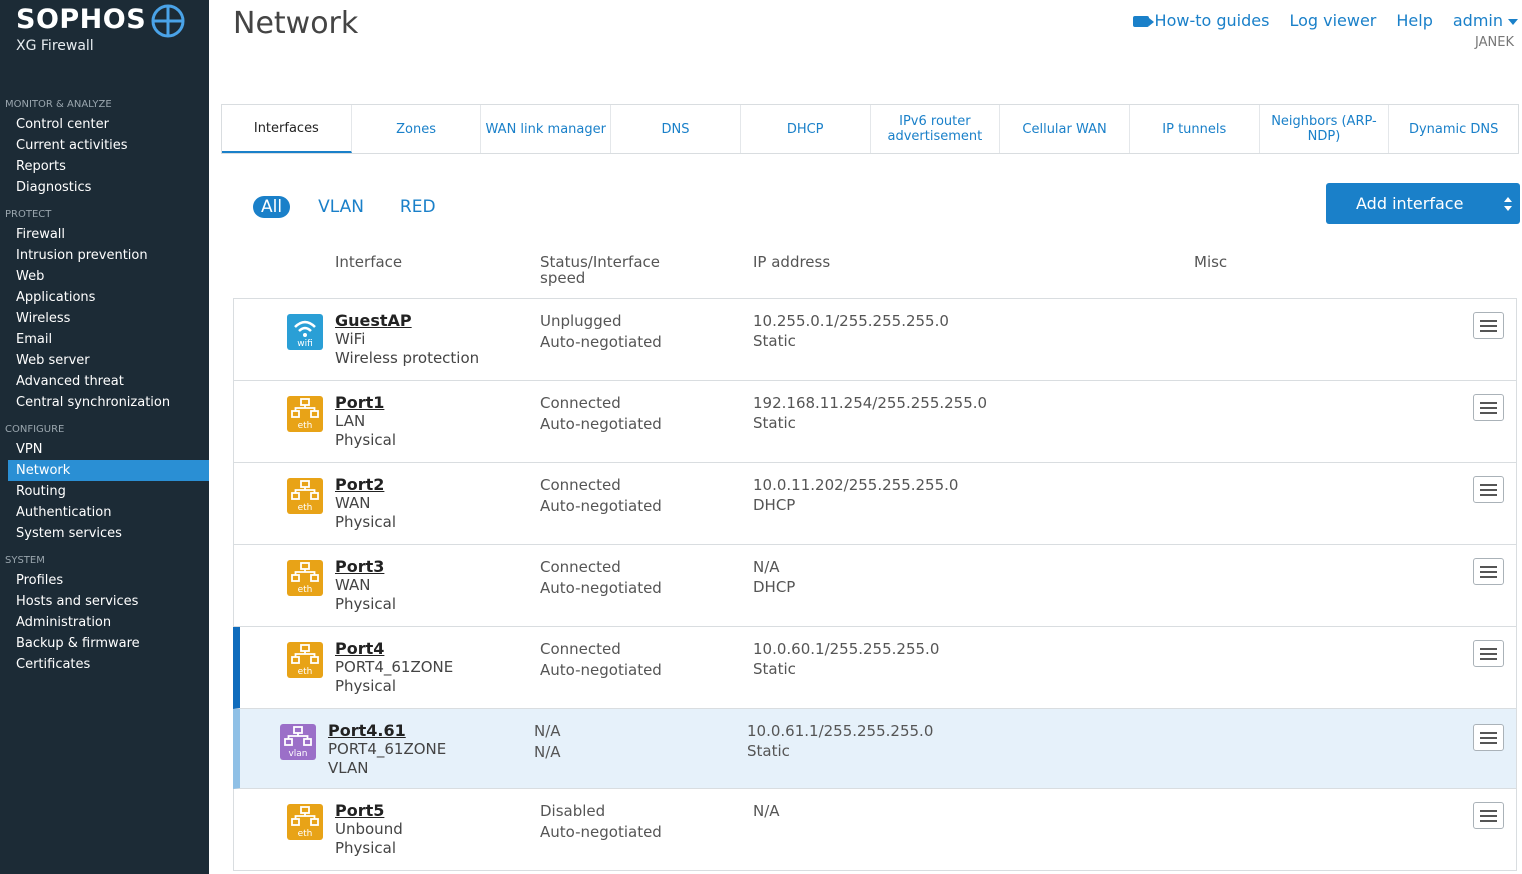 The height and width of the screenshot is (874, 1522). Describe the element at coordinates (305, 332) in the screenshot. I see `wifi-icon: wifi` at that location.